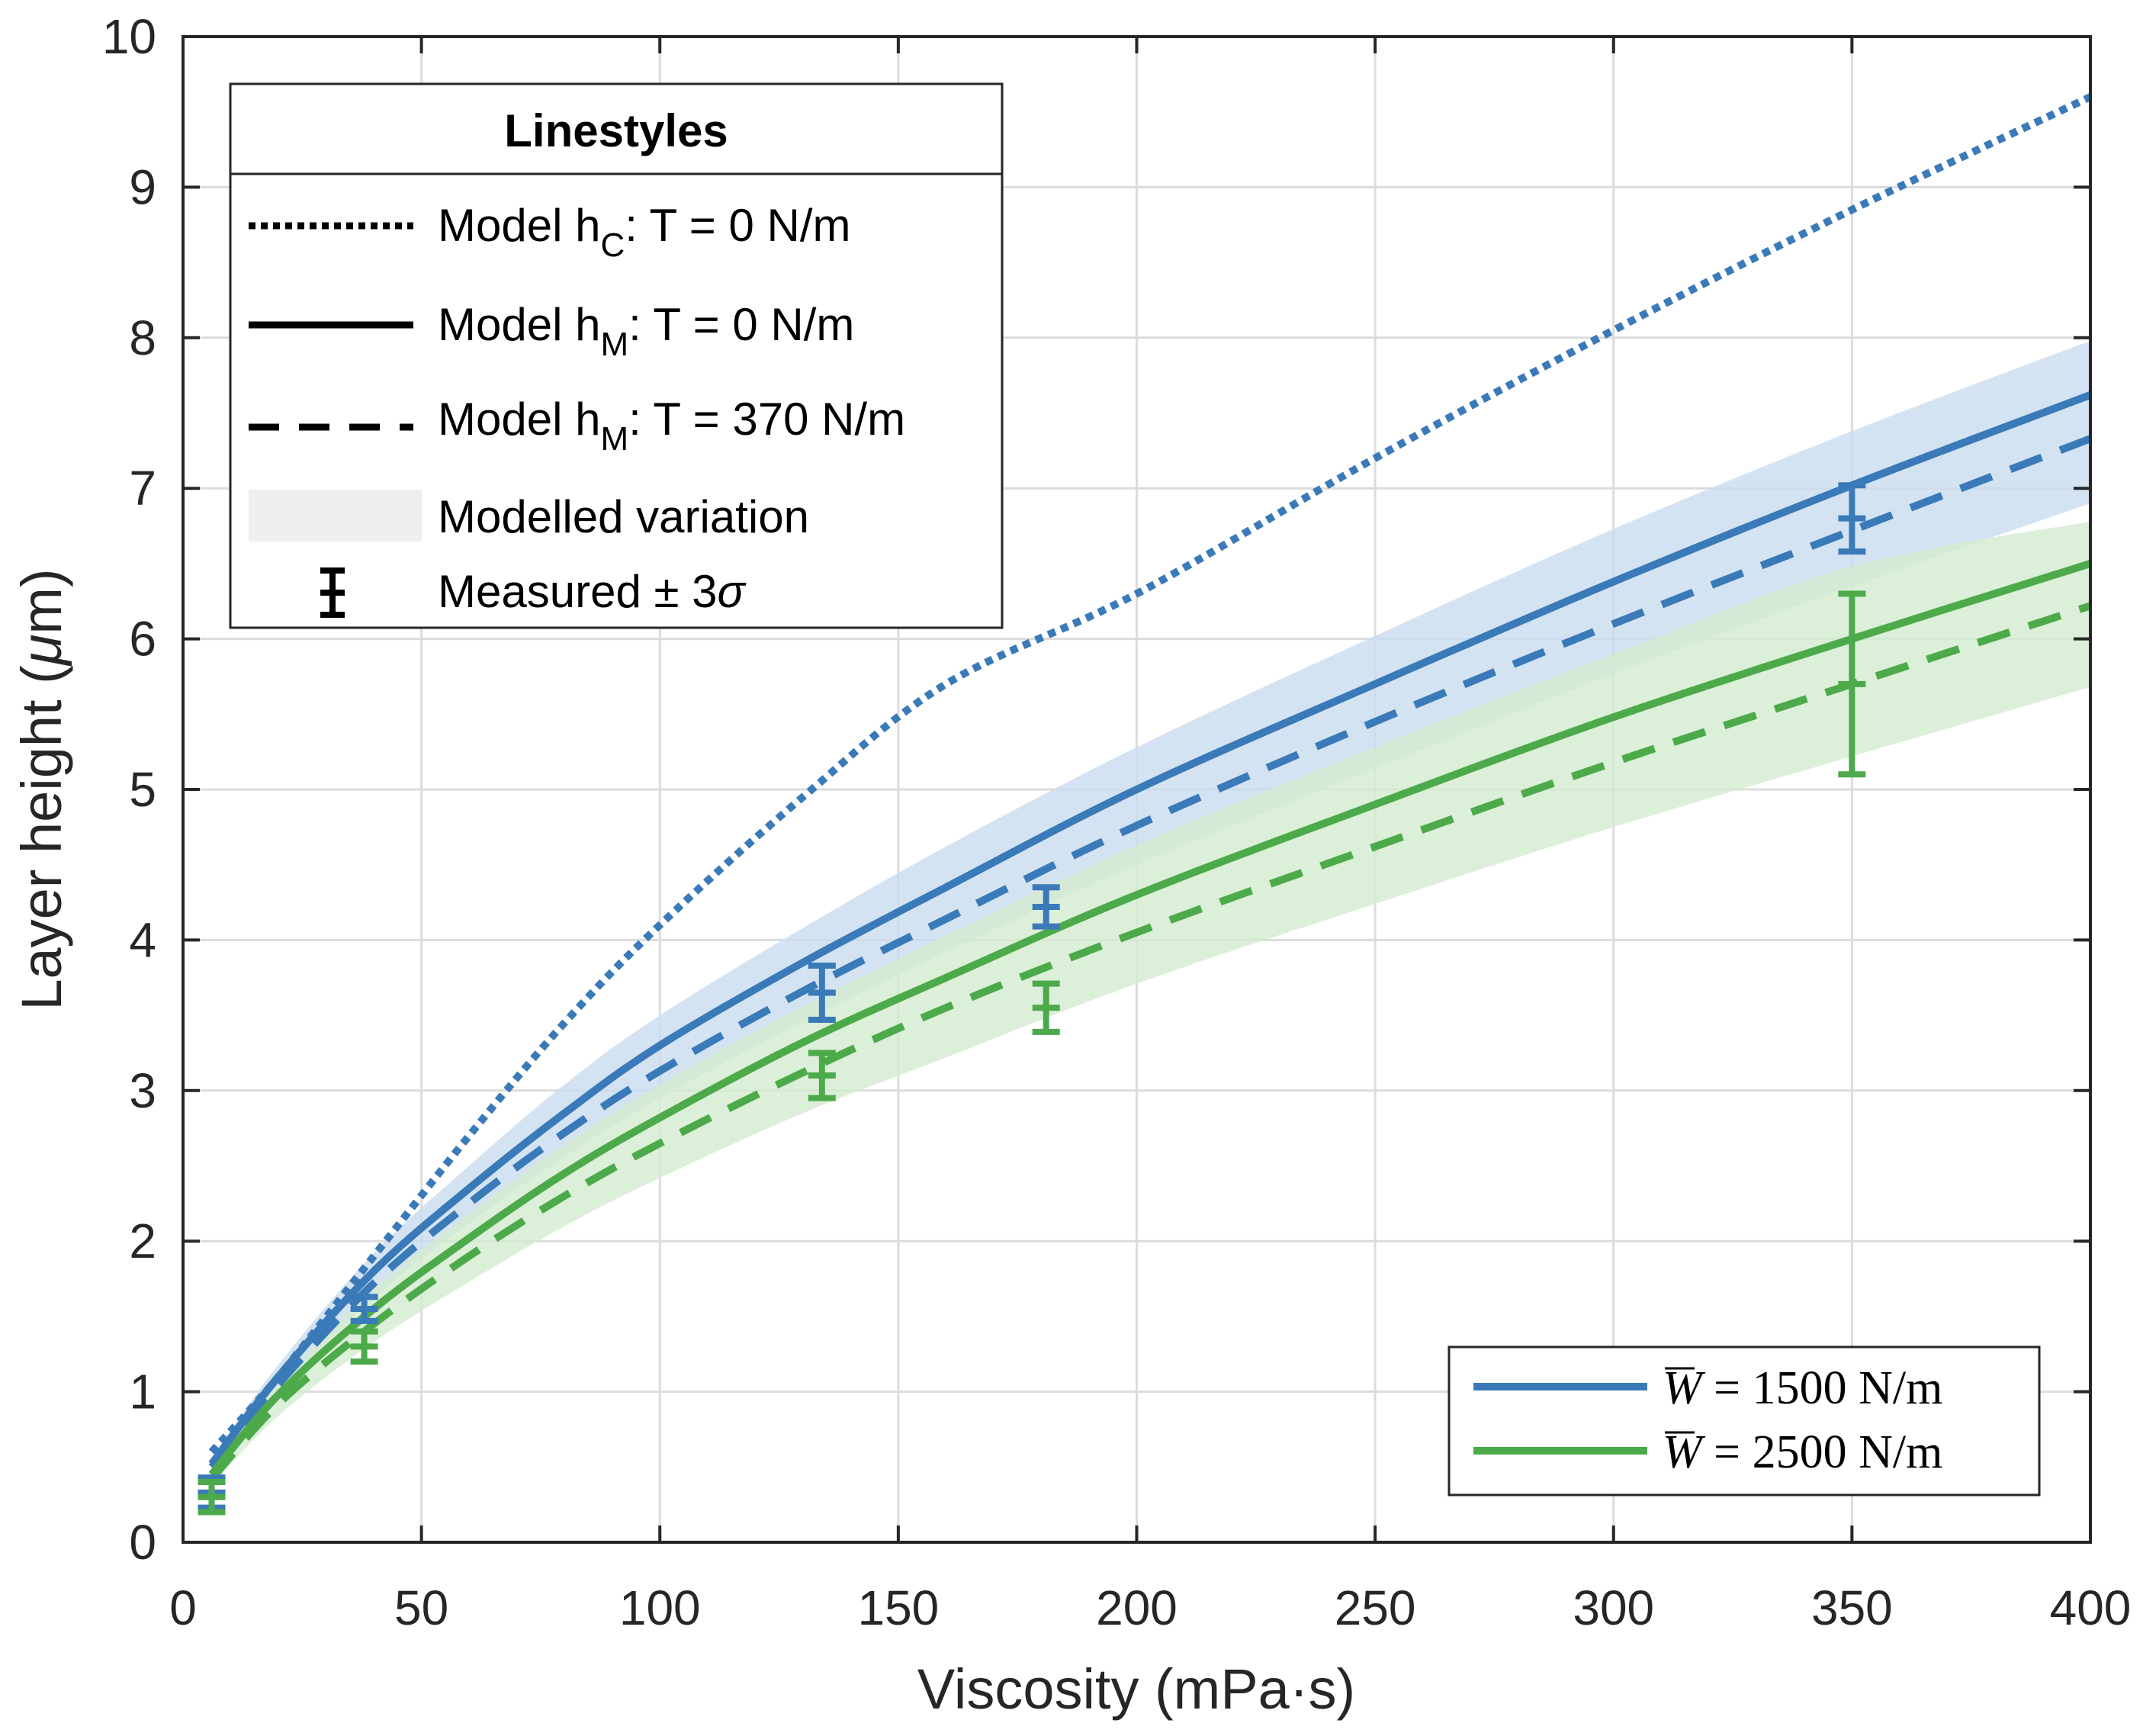 The image size is (2143, 1736). Describe the element at coordinates (142, 1091) in the screenshot. I see `y-tick-label: 3` at that location.